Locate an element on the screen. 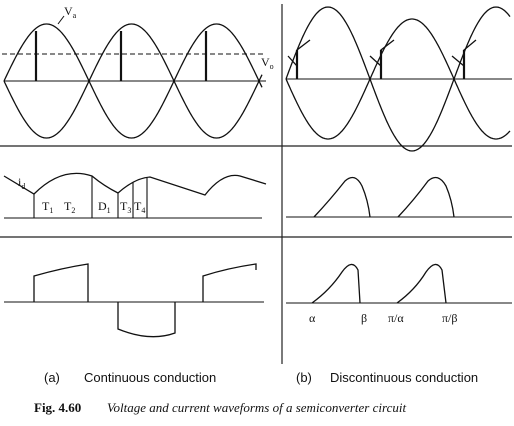 The width and height of the screenshot is (514, 426). panel-b-source-current: α β π/α π/β is located at coordinates (399, 294).